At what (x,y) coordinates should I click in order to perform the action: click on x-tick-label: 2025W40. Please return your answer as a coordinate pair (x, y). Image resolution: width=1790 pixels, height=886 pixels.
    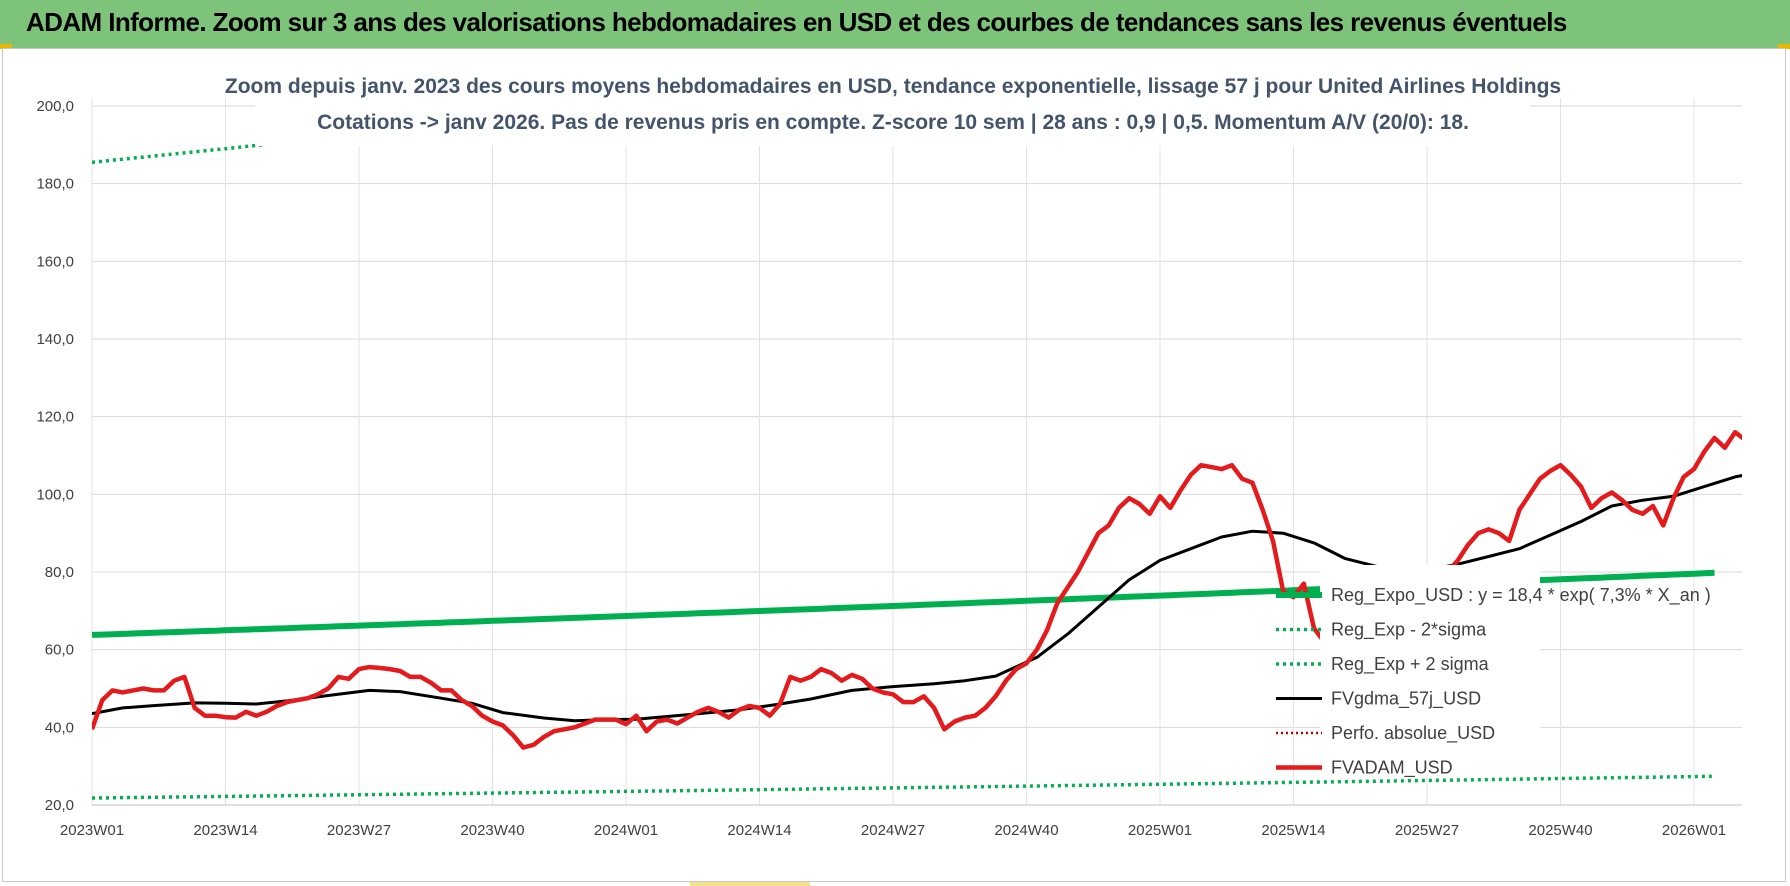
    Looking at the image, I should click on (1560, 830).